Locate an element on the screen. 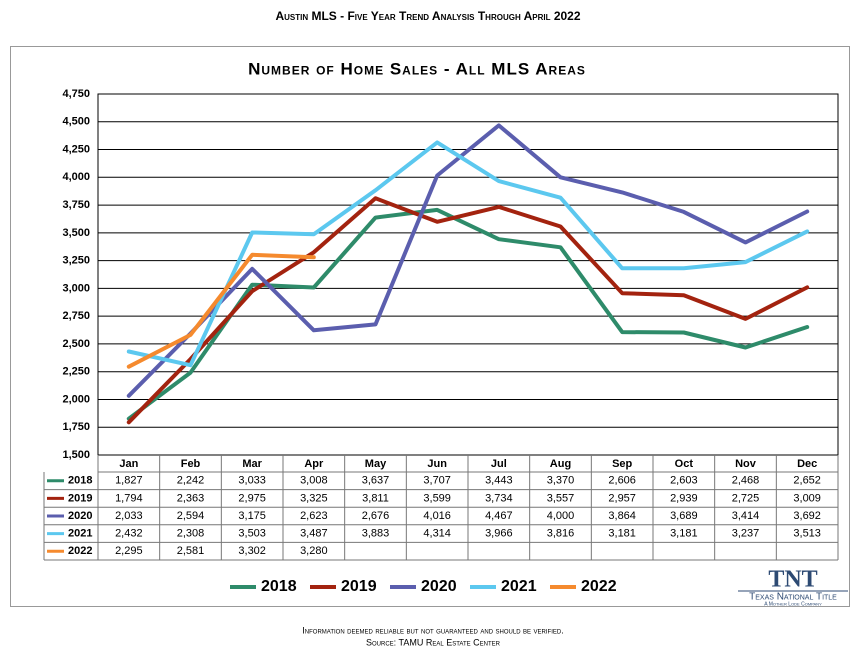 This screenshot has height=654, width=856. table-cell: 2,939 is located at coordinates (684, 498).